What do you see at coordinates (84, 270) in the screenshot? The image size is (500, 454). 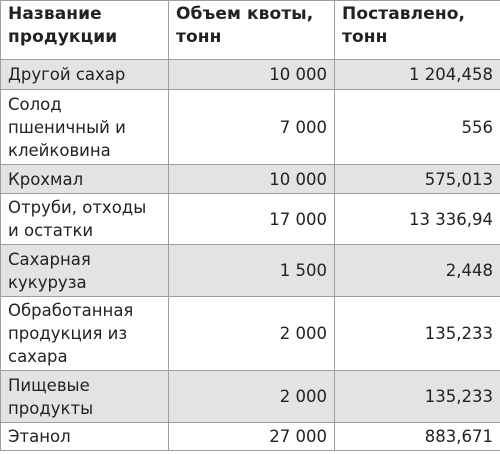 I see `product-name-cell: Сахарная кукуруза` at bounding box center [84, 270].